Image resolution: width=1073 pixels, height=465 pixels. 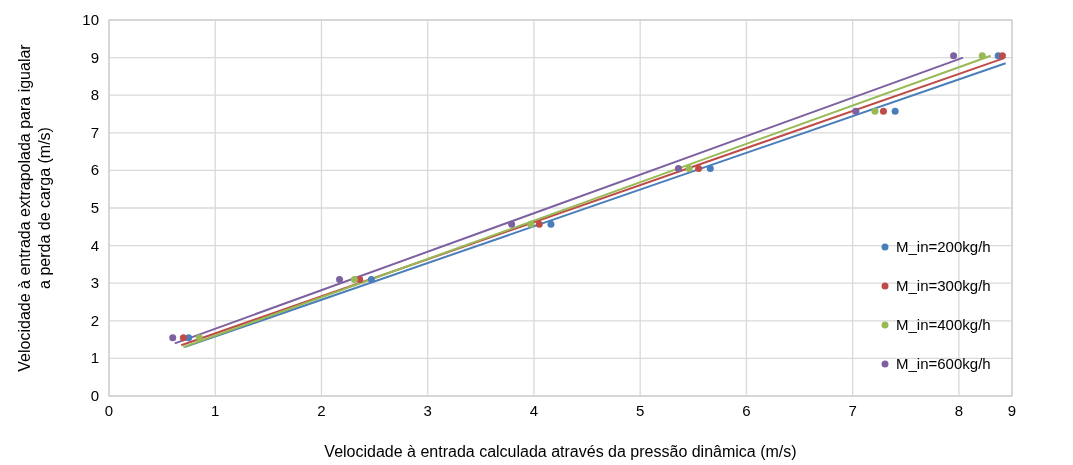 What do you see at coordinates (943, 246) in the screenshot?
I see `legend-label: M_in=200kg/h` at bounding box center [943, 246].